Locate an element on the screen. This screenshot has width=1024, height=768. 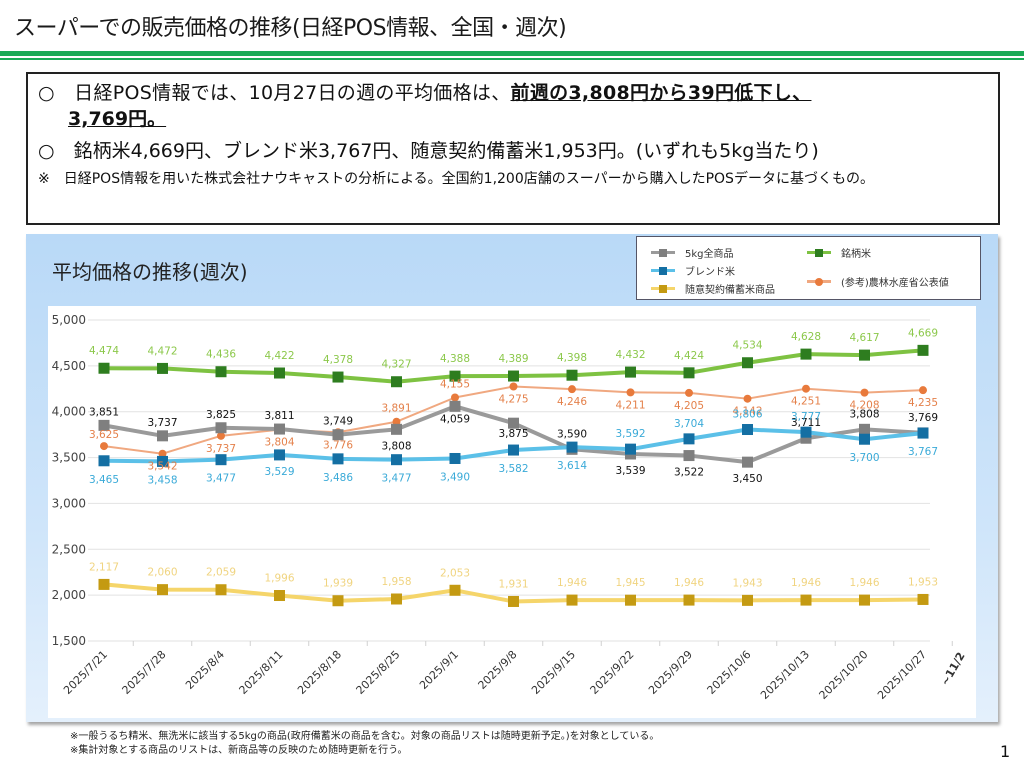
legend-swatch-all-5kg is located at coordinates (663, 252).